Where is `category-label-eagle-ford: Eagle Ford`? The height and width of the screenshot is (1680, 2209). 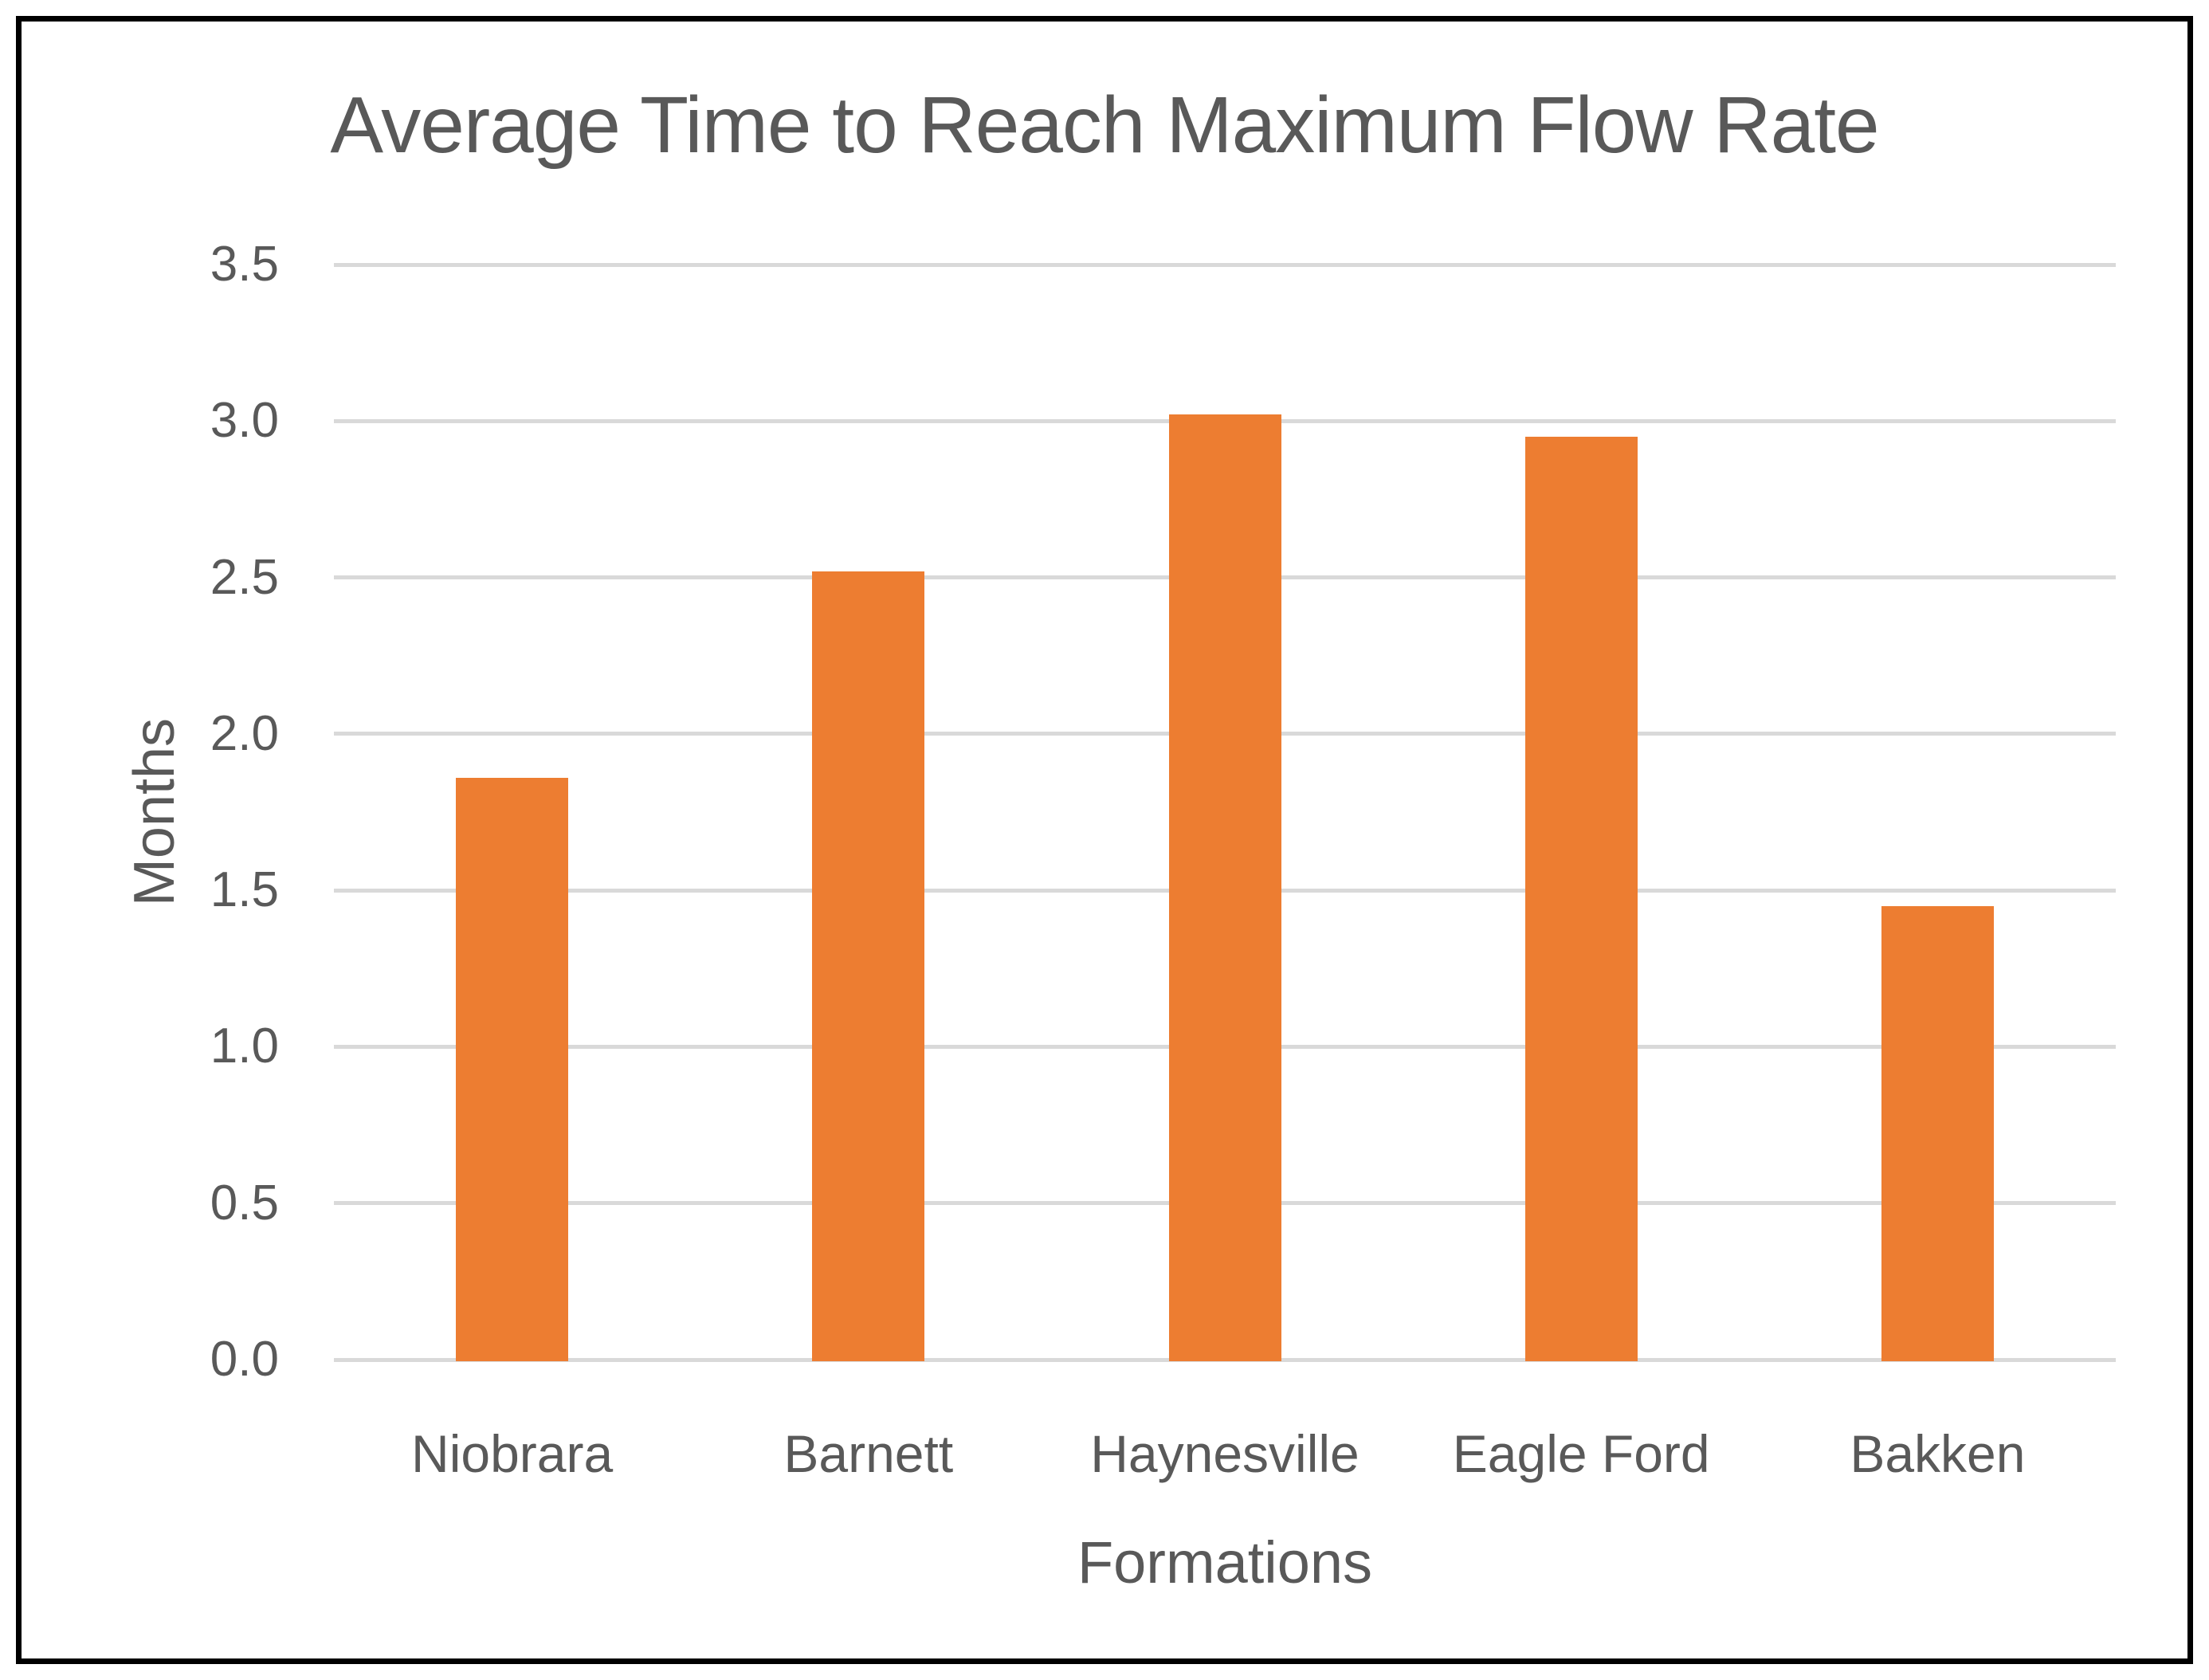 category-label-eagle-ford: Eagle Ford is located at coordinates (1581, 1453).